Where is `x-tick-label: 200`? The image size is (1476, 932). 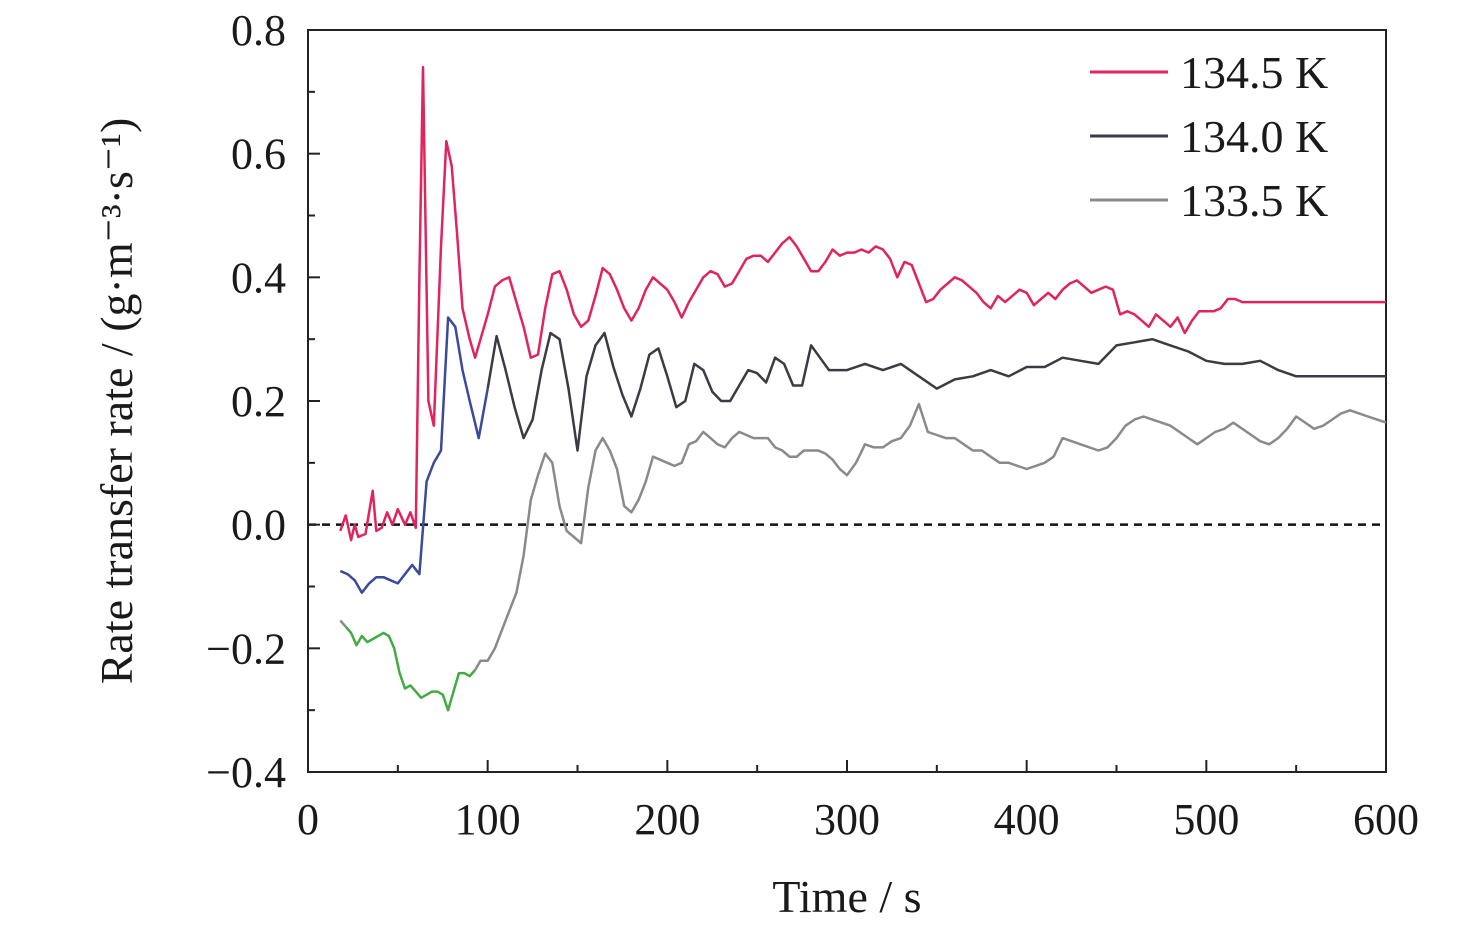 x-tick-label: 200 is located at coordinates (667, 819).